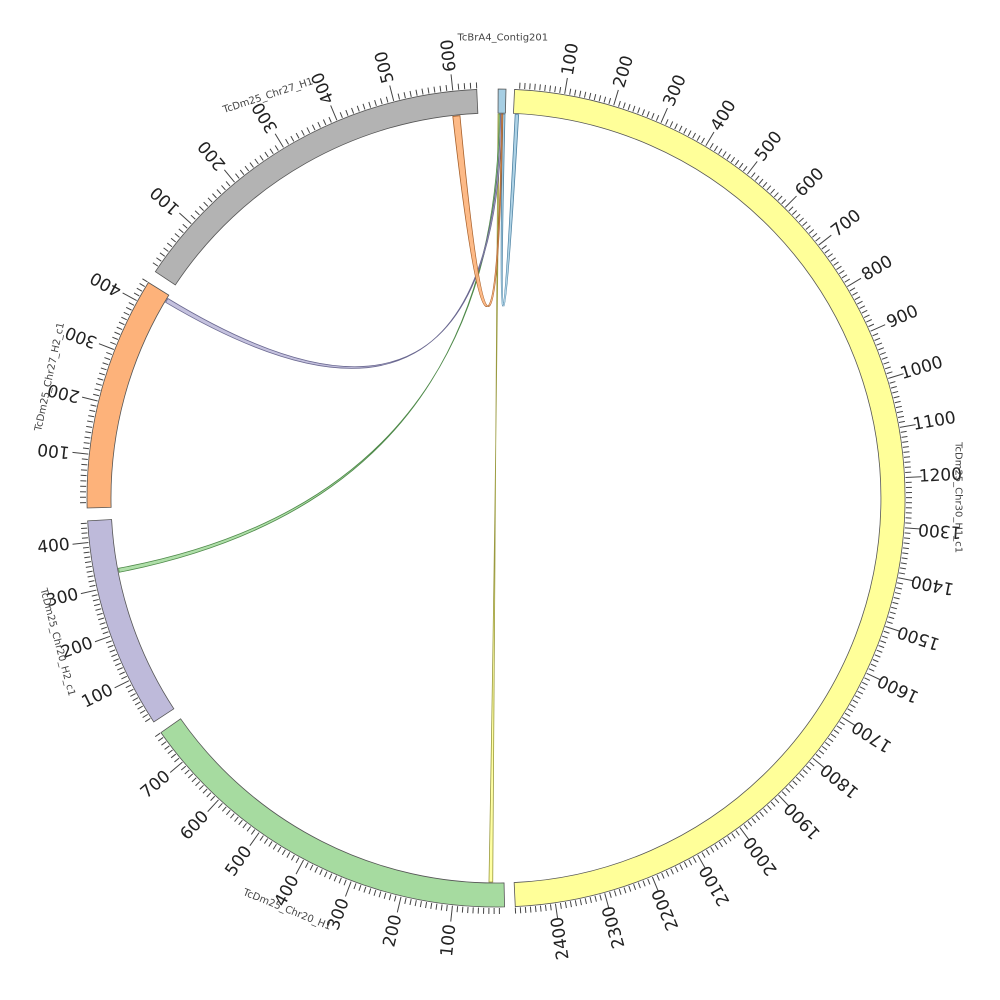 The image size is (1000, 1000). Describe the element at coordinates (715, 886) in the screenshot. I see `tick-label-chr30_h1: 2100` at that location.